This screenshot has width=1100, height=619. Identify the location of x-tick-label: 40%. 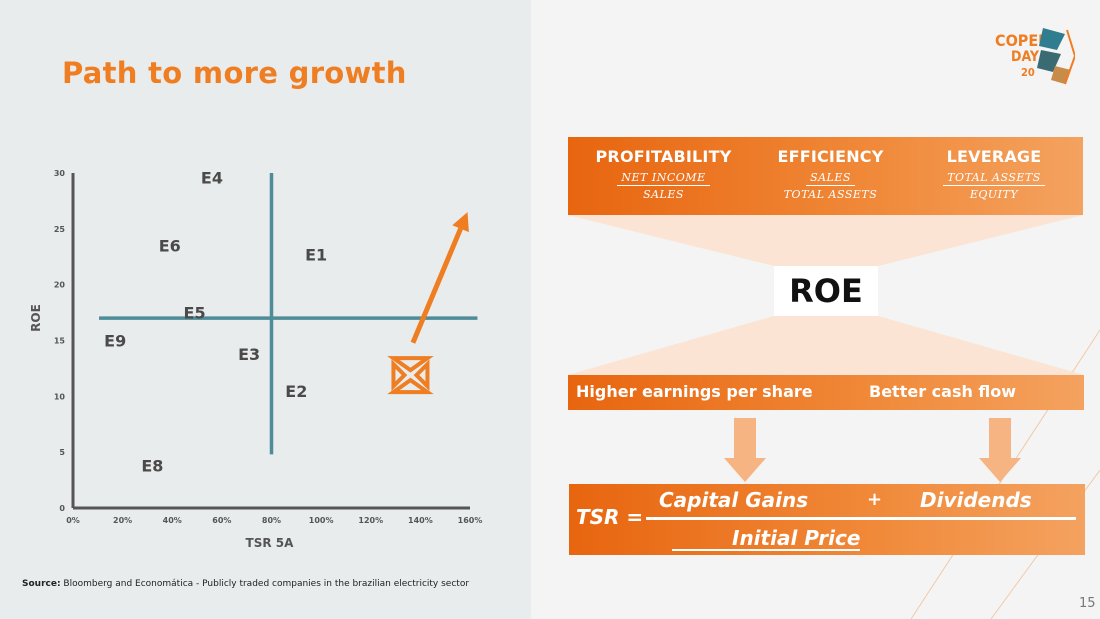
(172, 520).